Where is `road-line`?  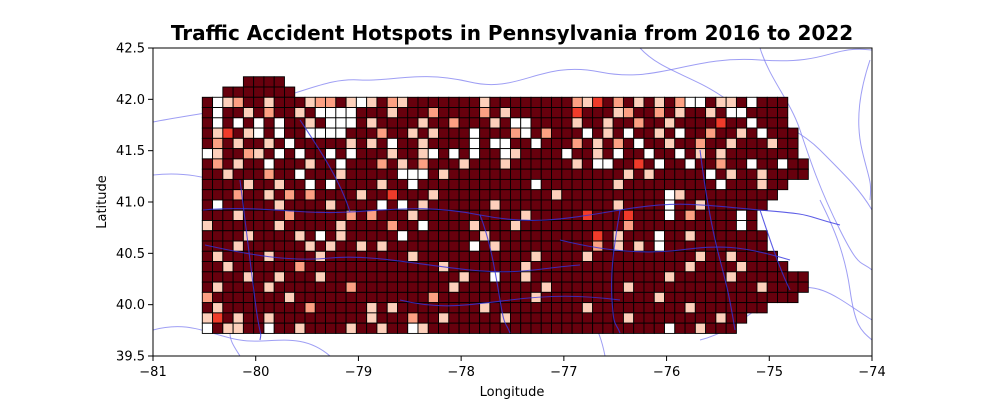
road-line is located at coordinates (510, 301).